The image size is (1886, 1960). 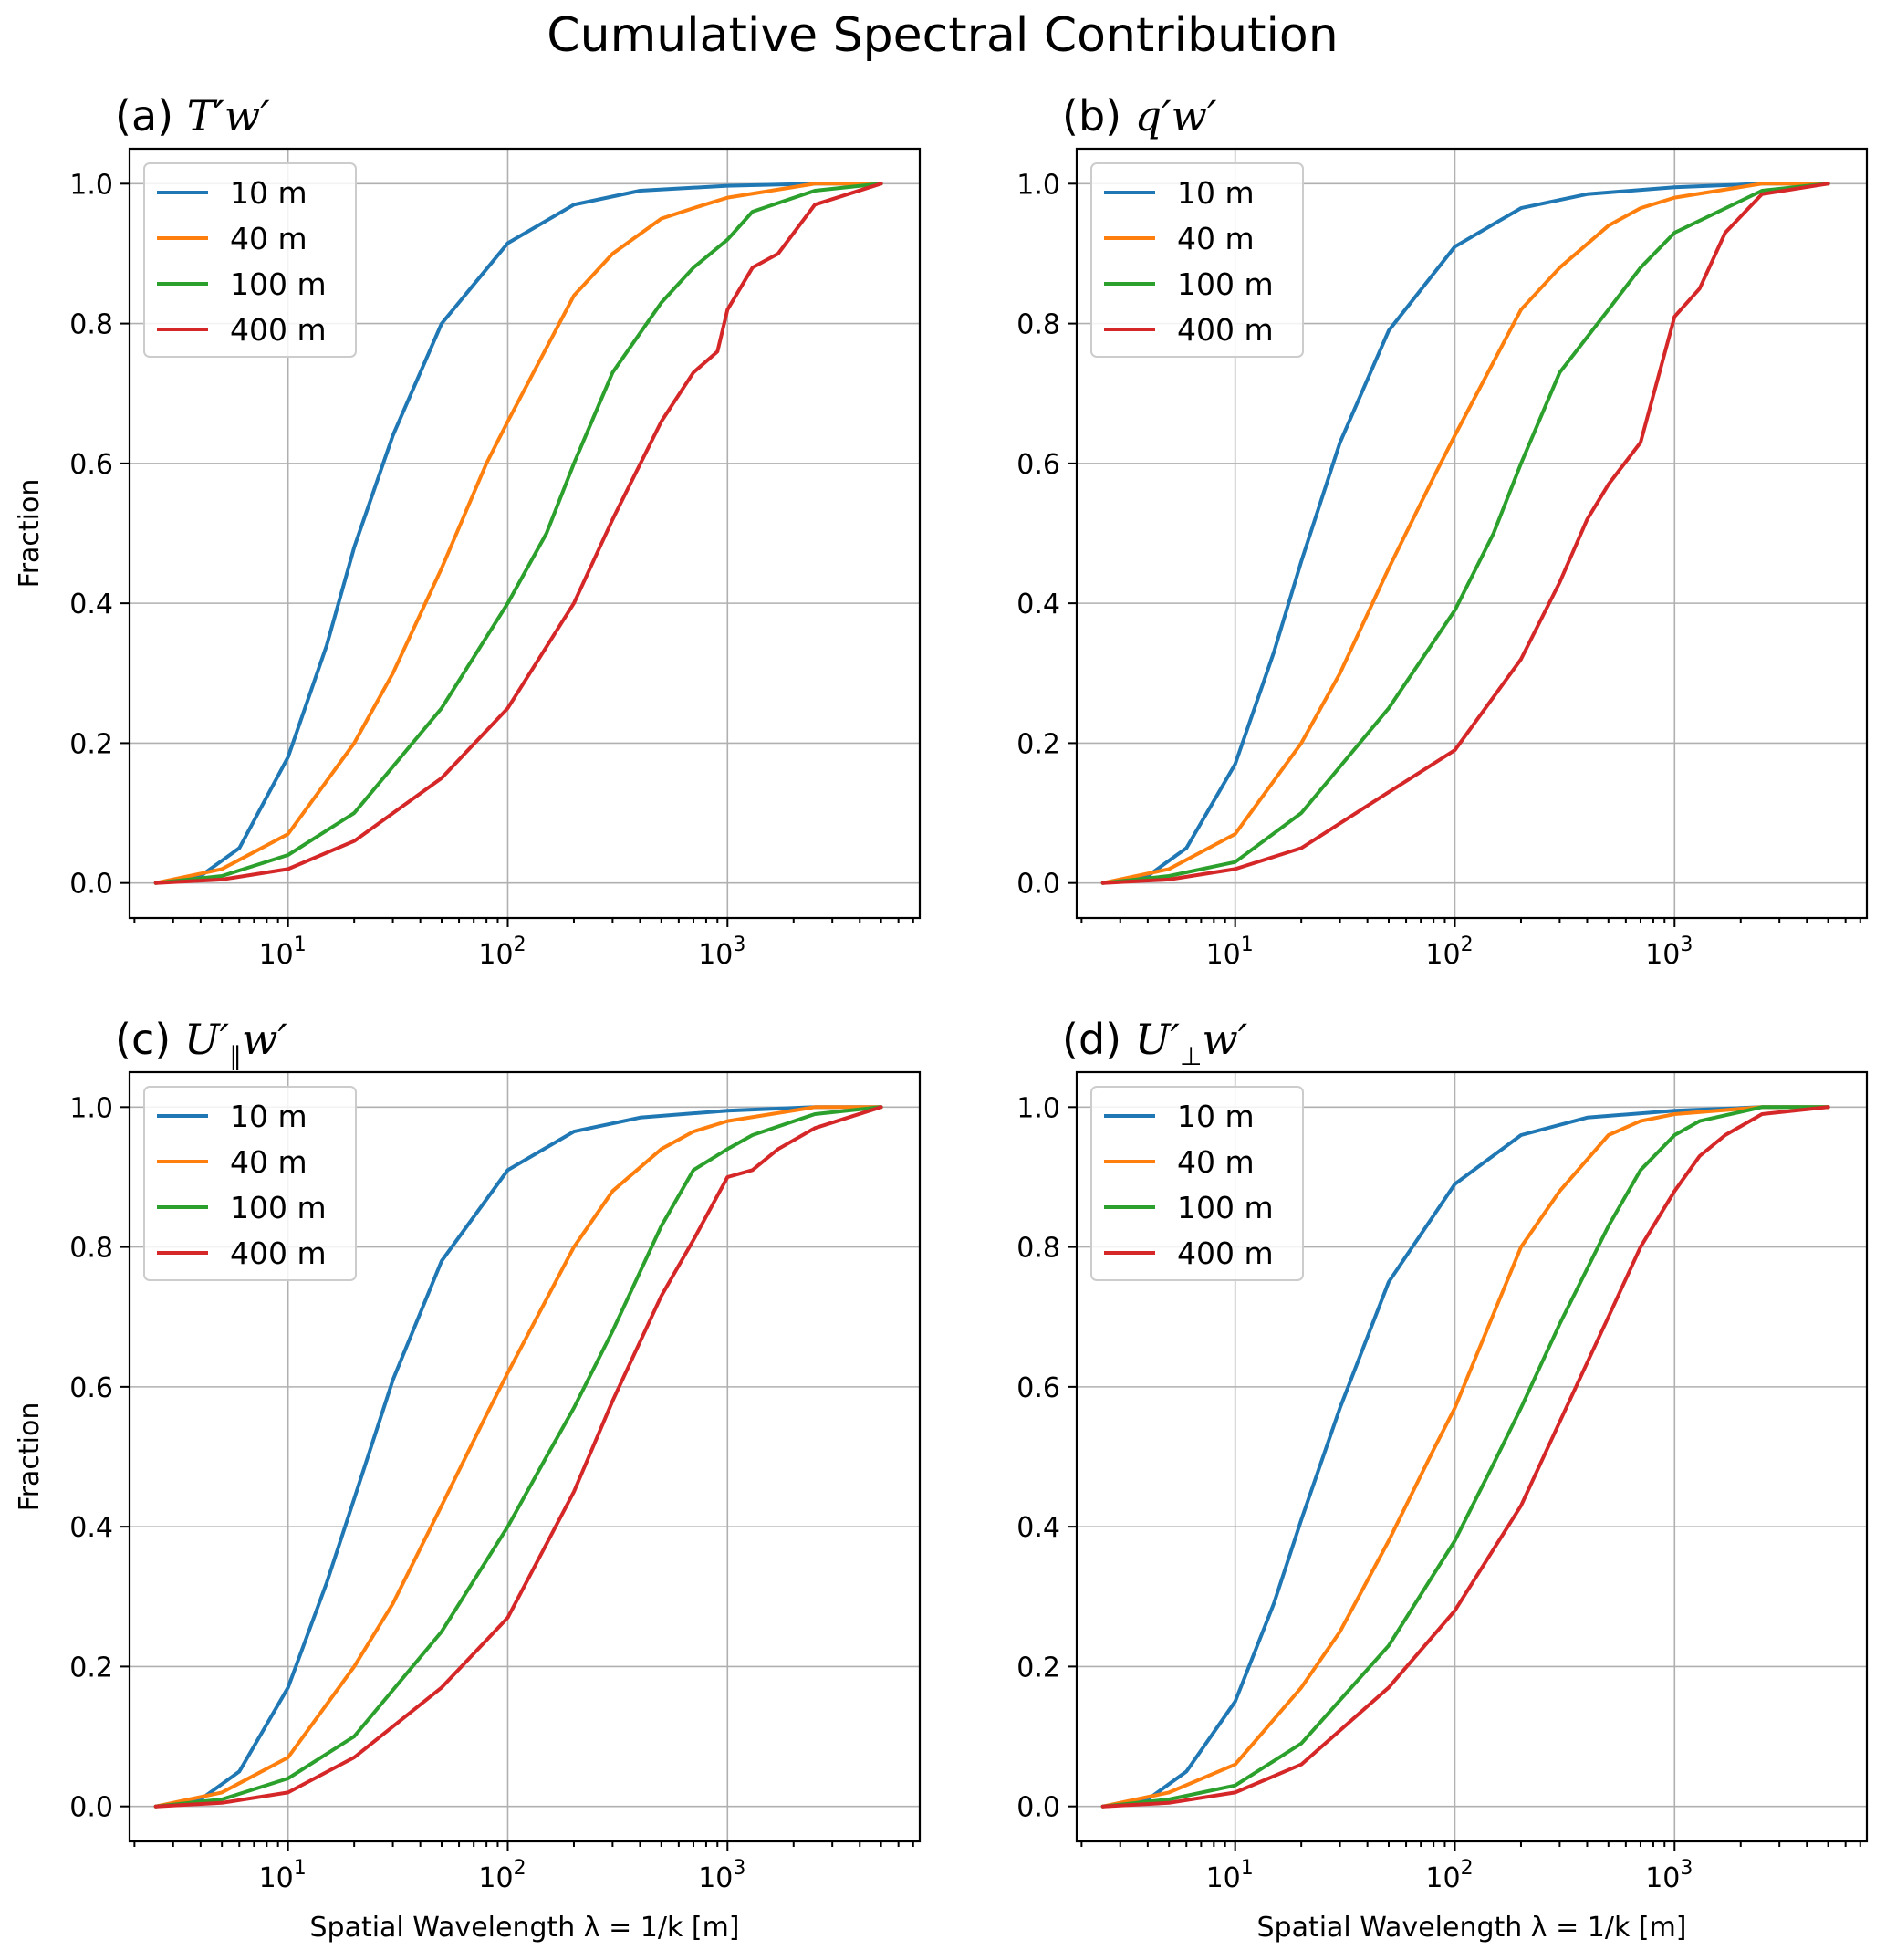 I want to click on panel-title: (b) q′w′, so click(x=1139, y=116).